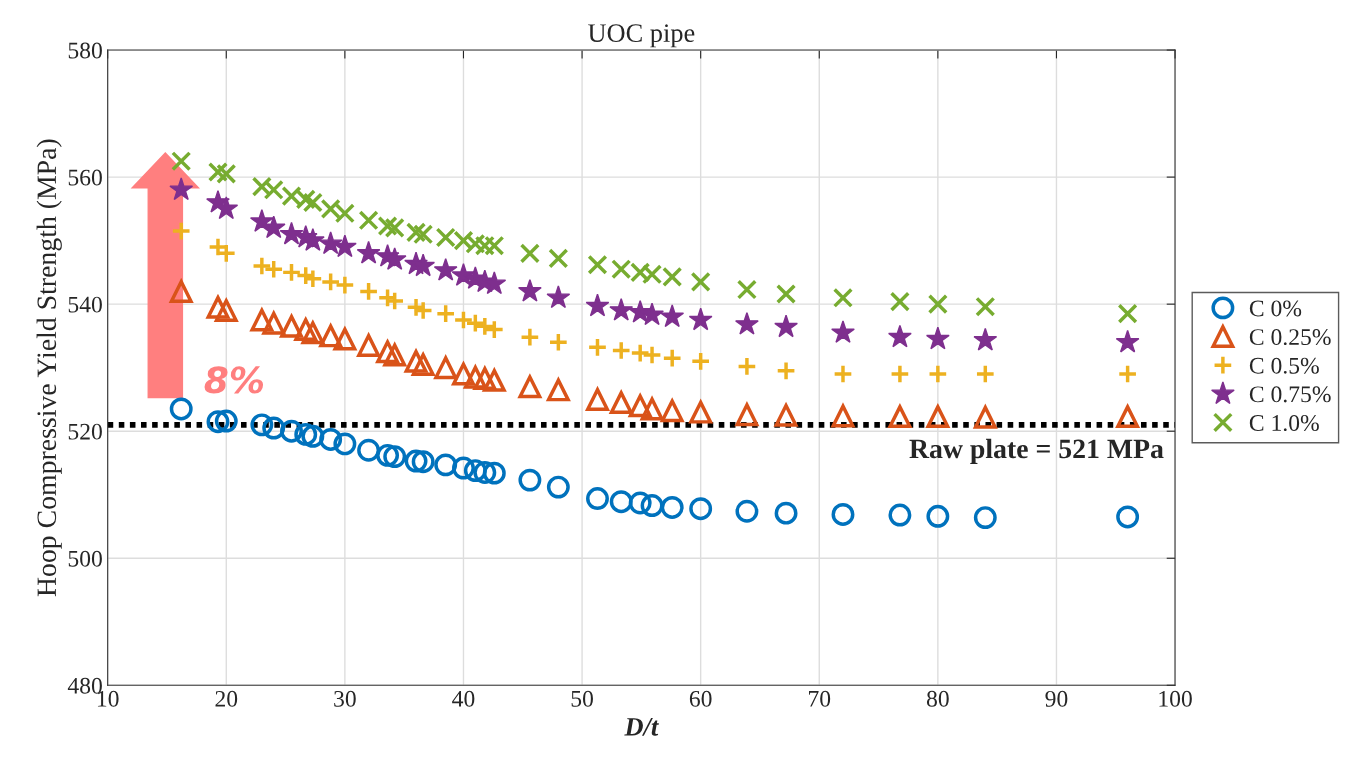 Image resolution: width=1346 pixels, height=770 pixels. I want to click on x-tick-label: 30, so click(345, 698).